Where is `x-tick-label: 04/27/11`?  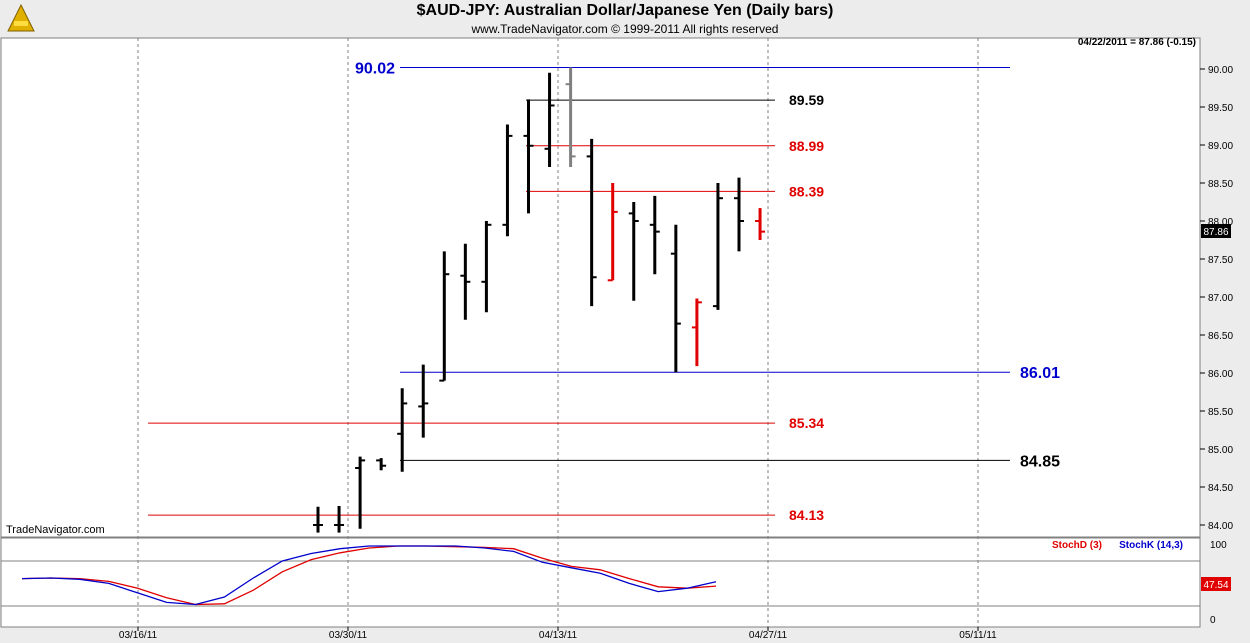 x-tick-label: 04/27/11 is located at coordinates (768, 635).